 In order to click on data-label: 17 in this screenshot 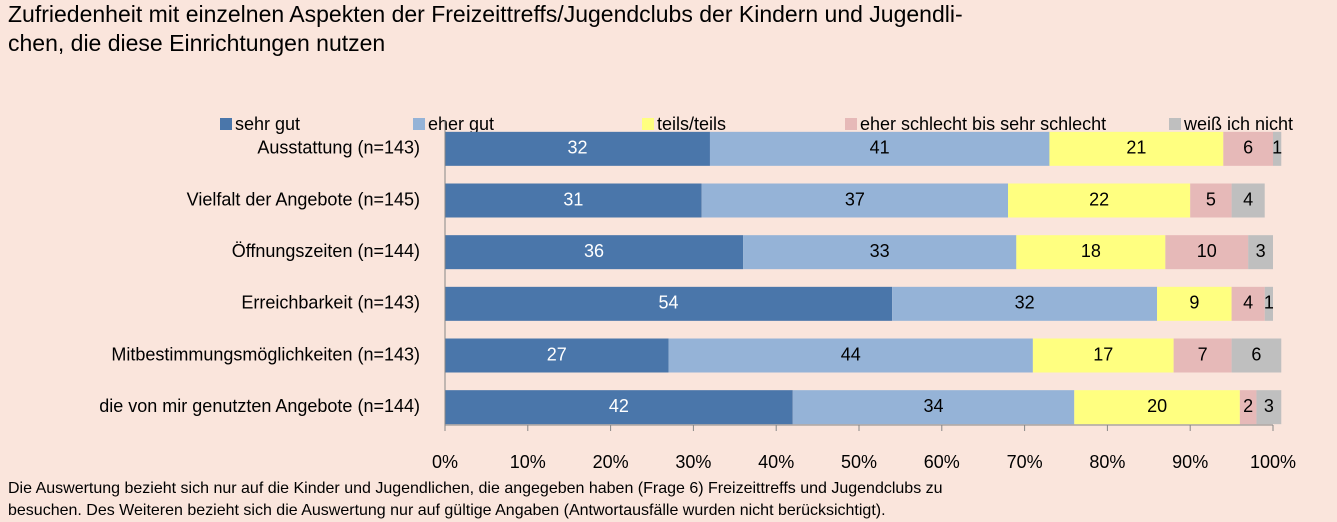, I will do `click(1103, 354)`.